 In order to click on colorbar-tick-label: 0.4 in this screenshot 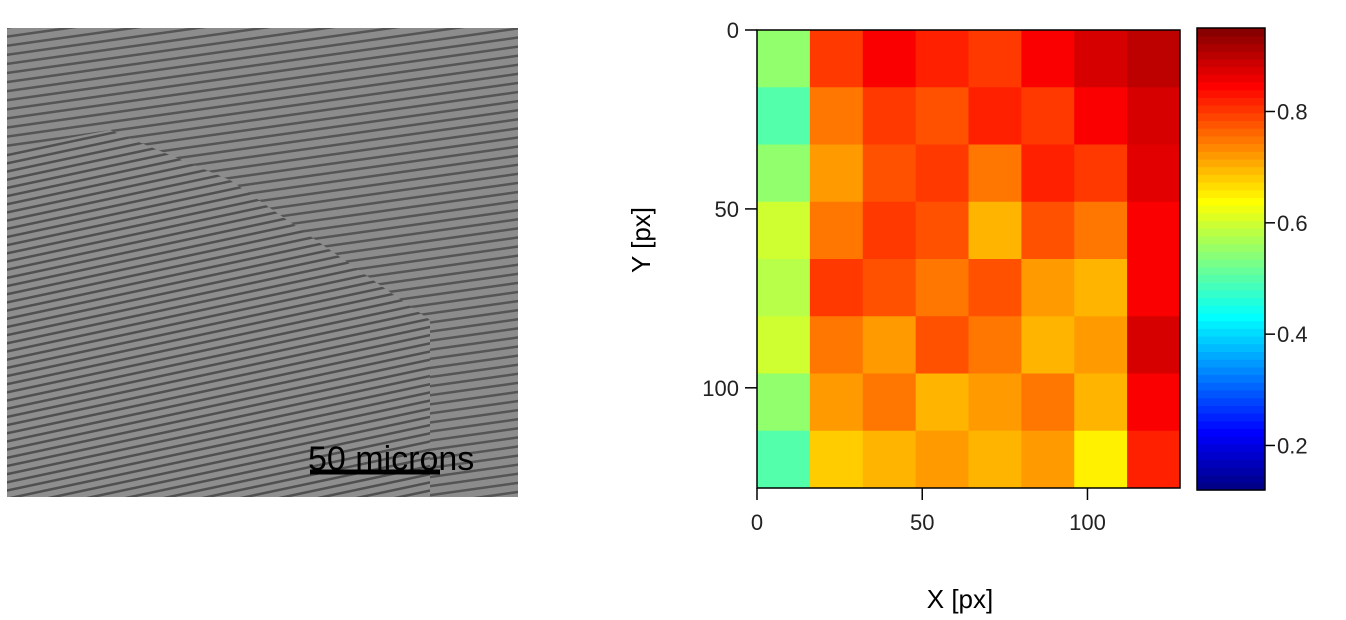, I will do `click(1292, 334)`.